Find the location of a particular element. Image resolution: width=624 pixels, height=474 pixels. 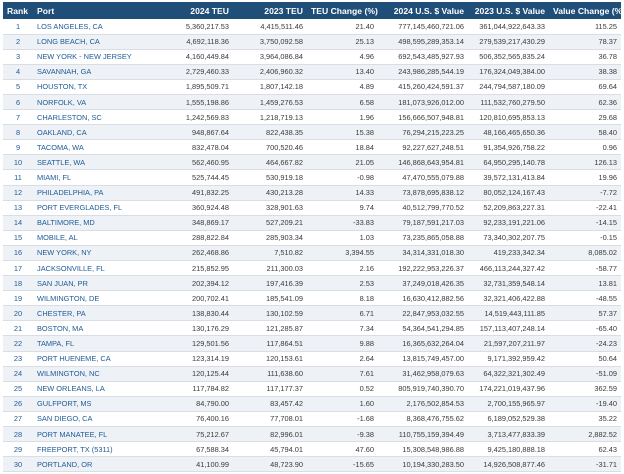

rank-cell: 21 is located at coordinates (18, 328).